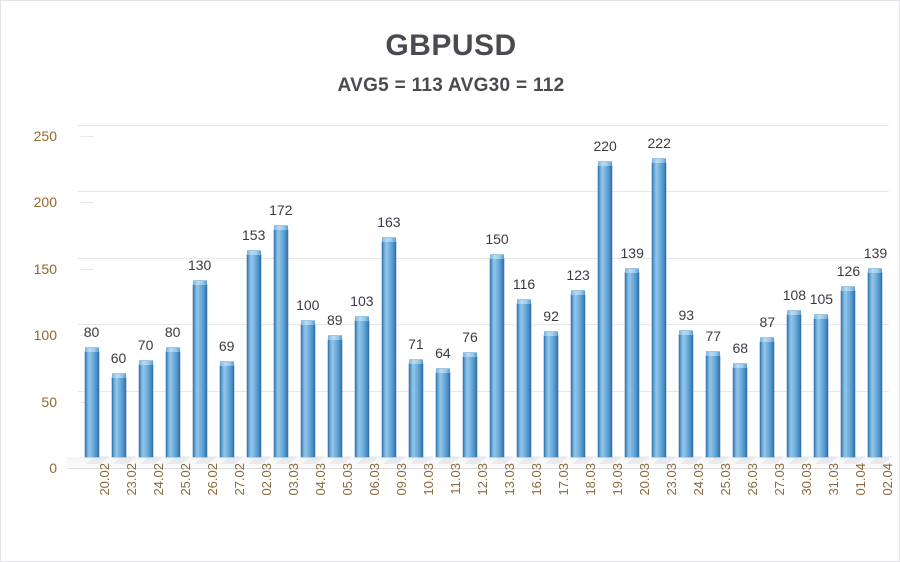 The height and width of the screenshot is (562, 900). I want to click on bar-slot: 100, so click(311, 294).